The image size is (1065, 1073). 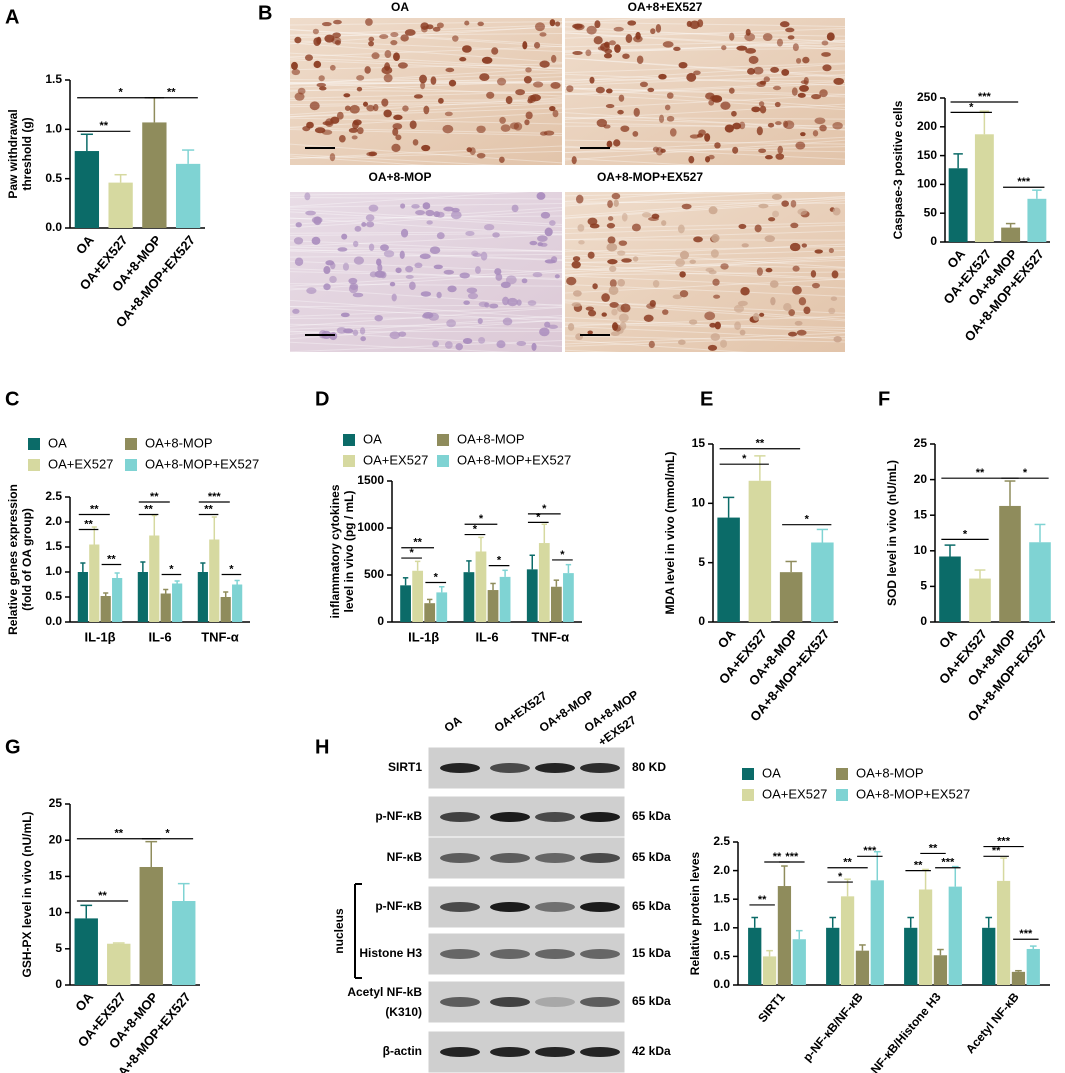 What do you see at coordinates (53, 178) in the screenshot?
I see `y-tick-label: 0.5` at bounding box center [53, 178].